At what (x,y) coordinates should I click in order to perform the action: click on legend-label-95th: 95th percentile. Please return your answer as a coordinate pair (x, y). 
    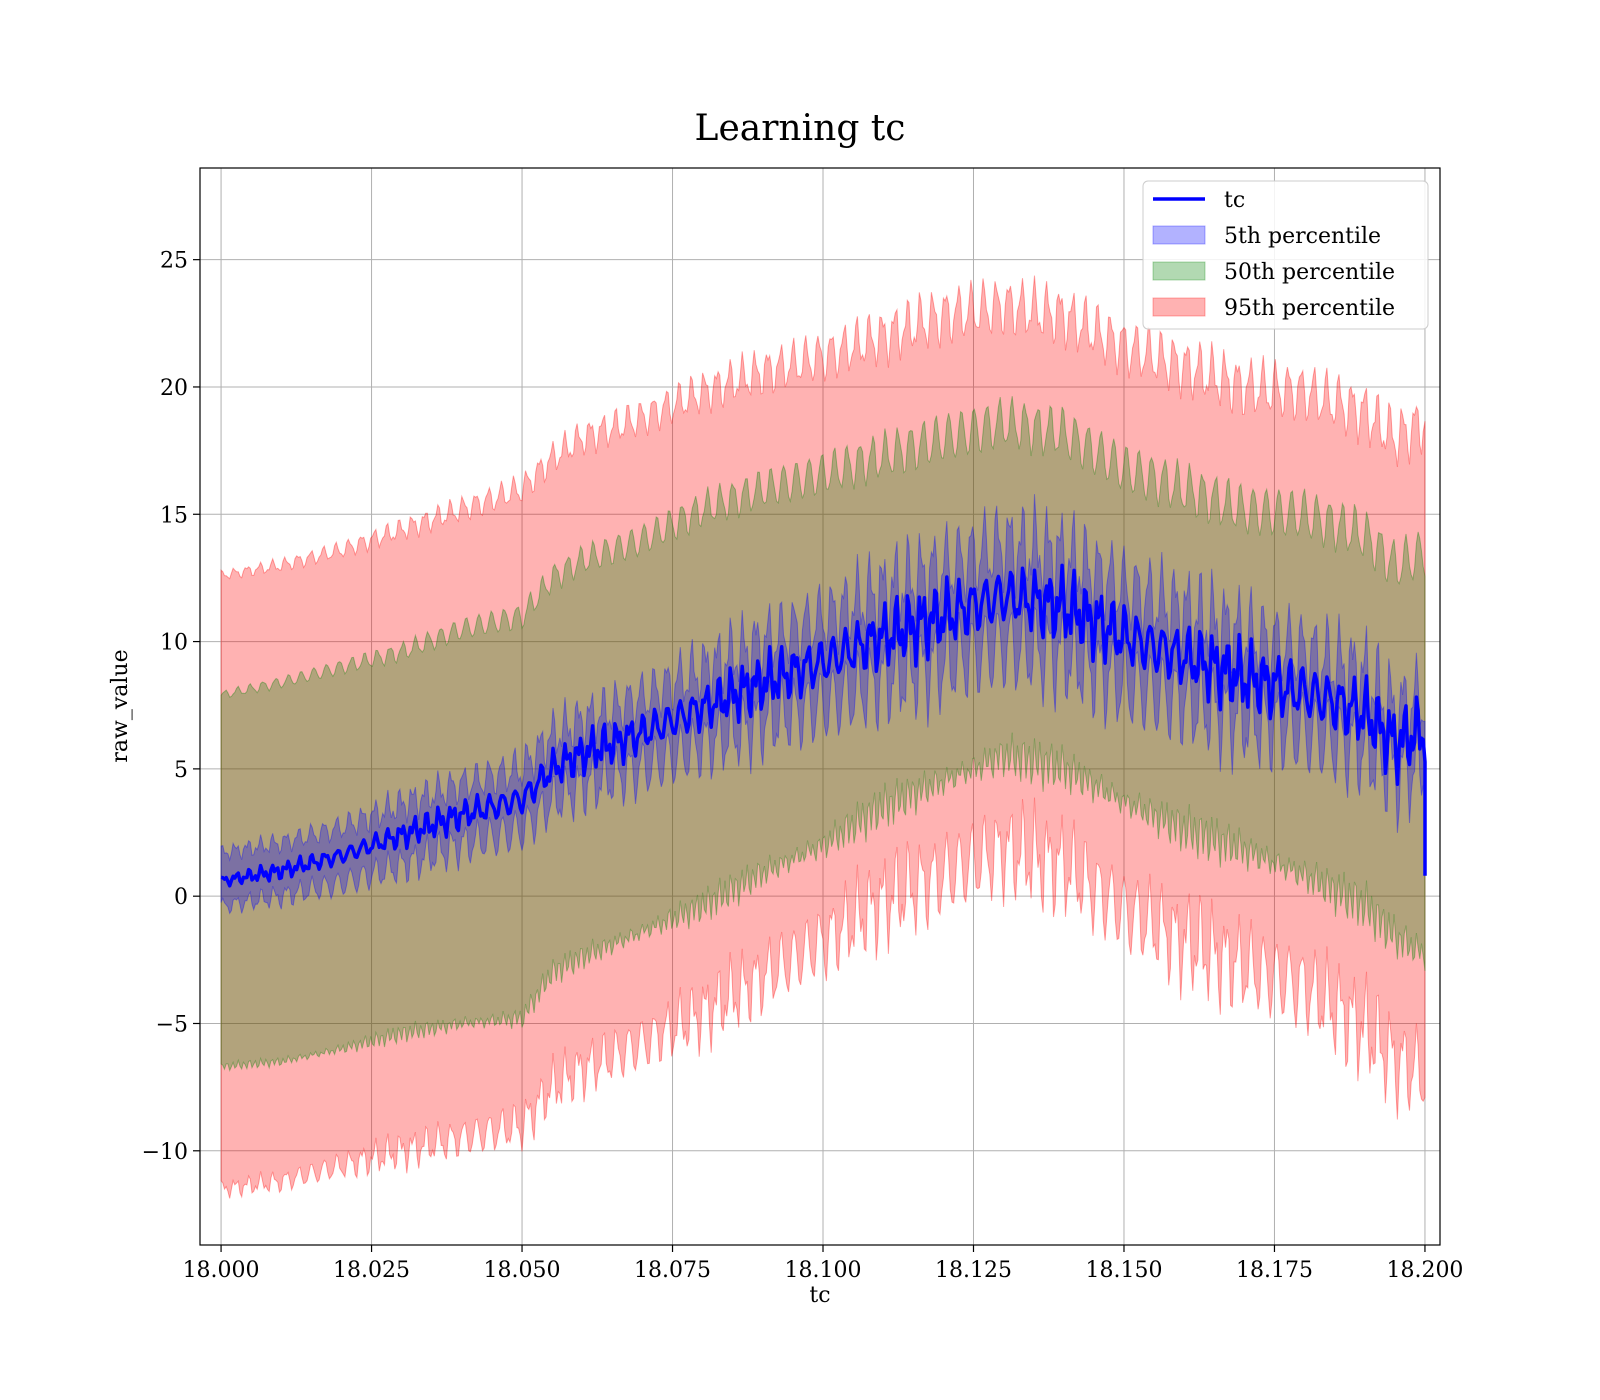
    Looking at the image, I should click on (1309, 308).